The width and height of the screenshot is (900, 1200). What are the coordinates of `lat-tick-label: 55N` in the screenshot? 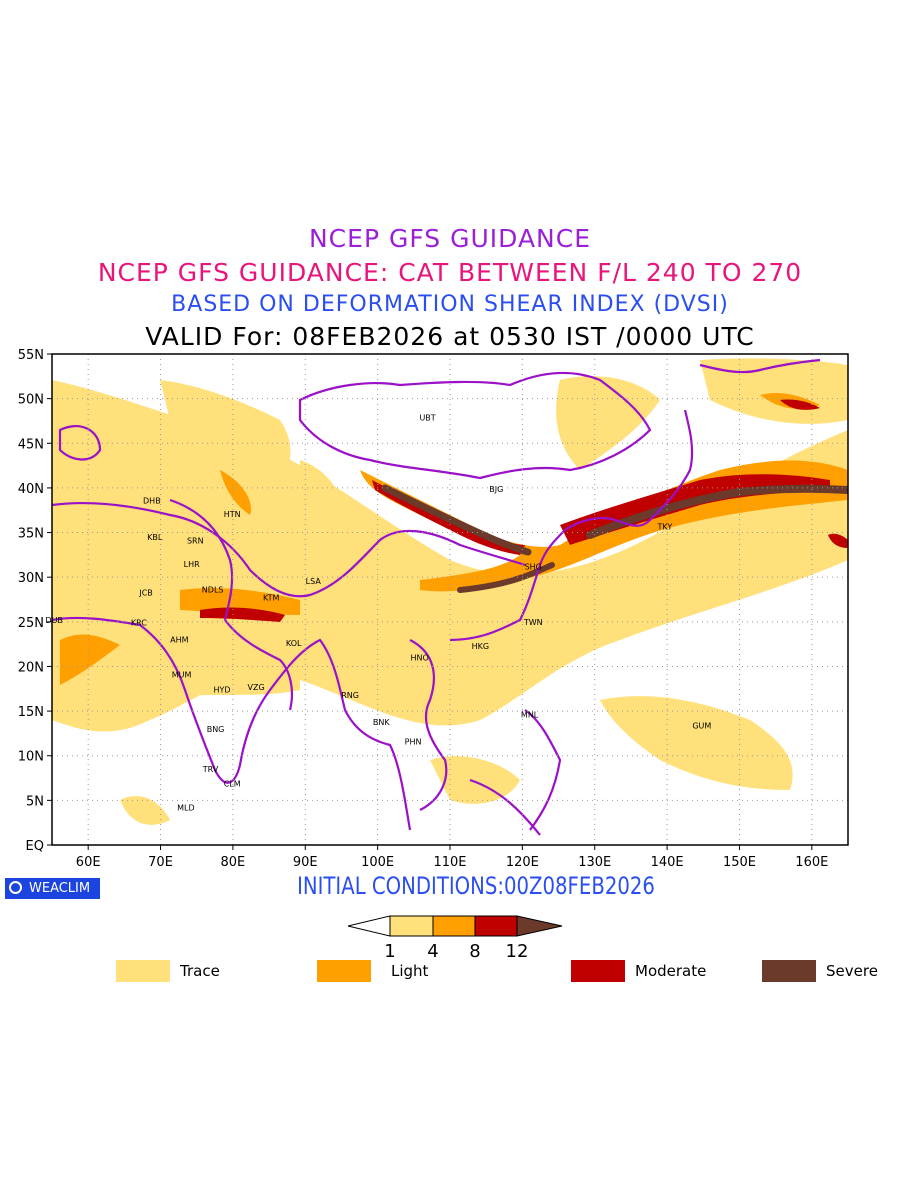 It's located at (31, 355).